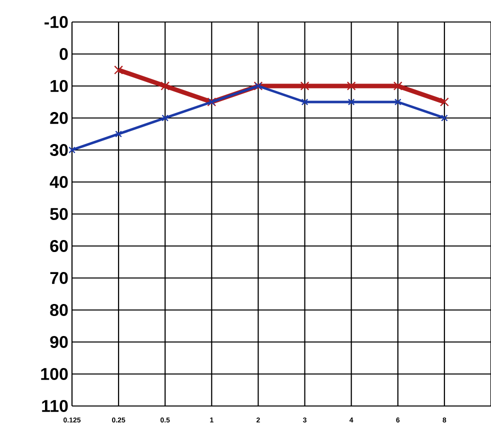 The height and width of the screenshot is (430, 491). What do you see at coordinates (59, 246) in the screenshot?
I see `y-tick-label: 60` at bounding box center [59, 246].